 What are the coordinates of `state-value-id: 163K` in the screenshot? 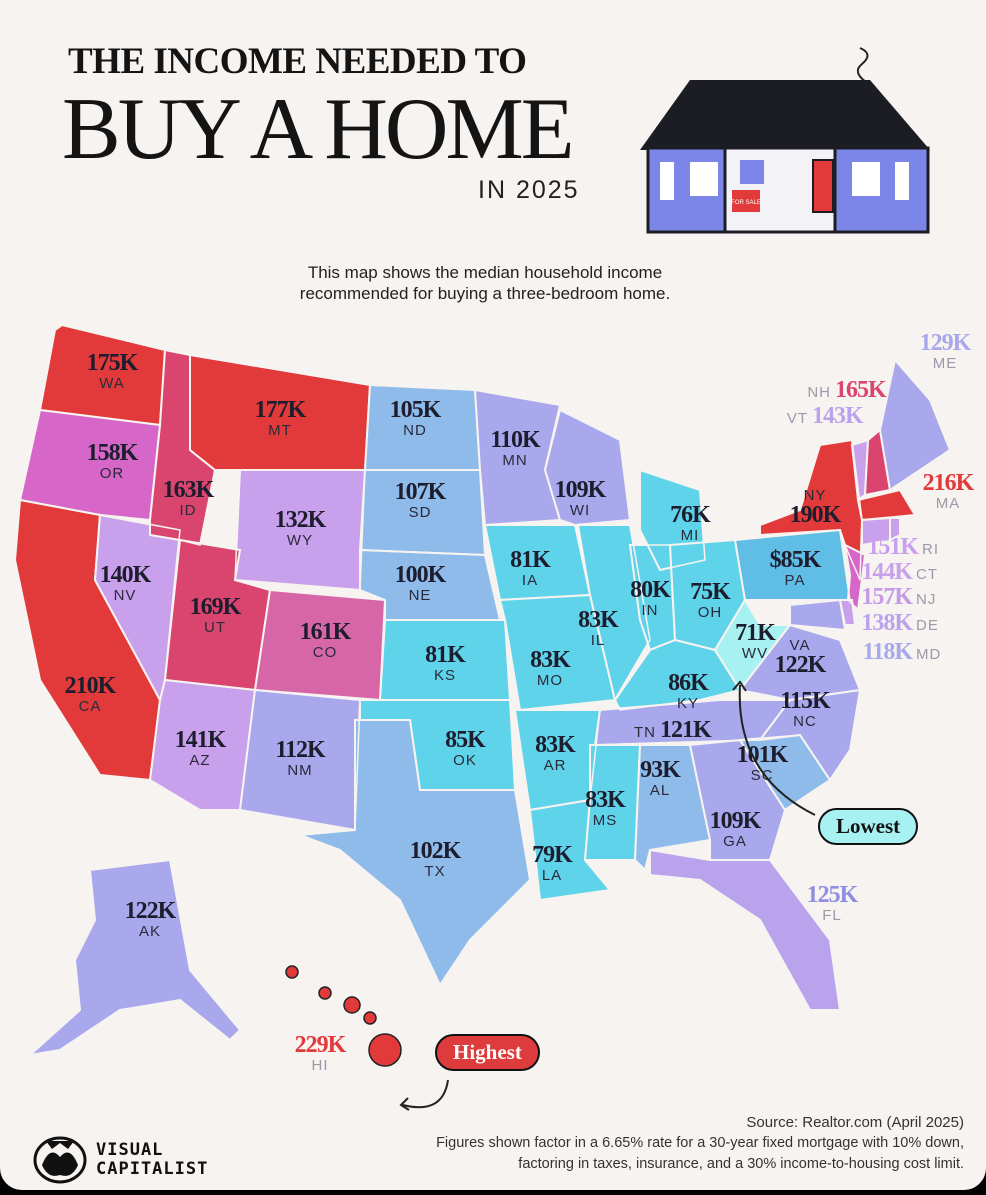 It's located at (189, 490).